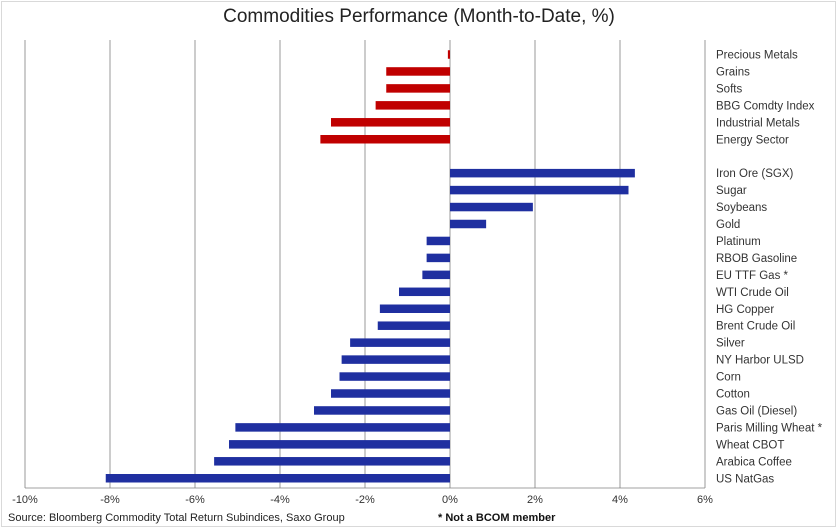  I want to click on footnote: * Not a BCOM member, so click(497, 518).